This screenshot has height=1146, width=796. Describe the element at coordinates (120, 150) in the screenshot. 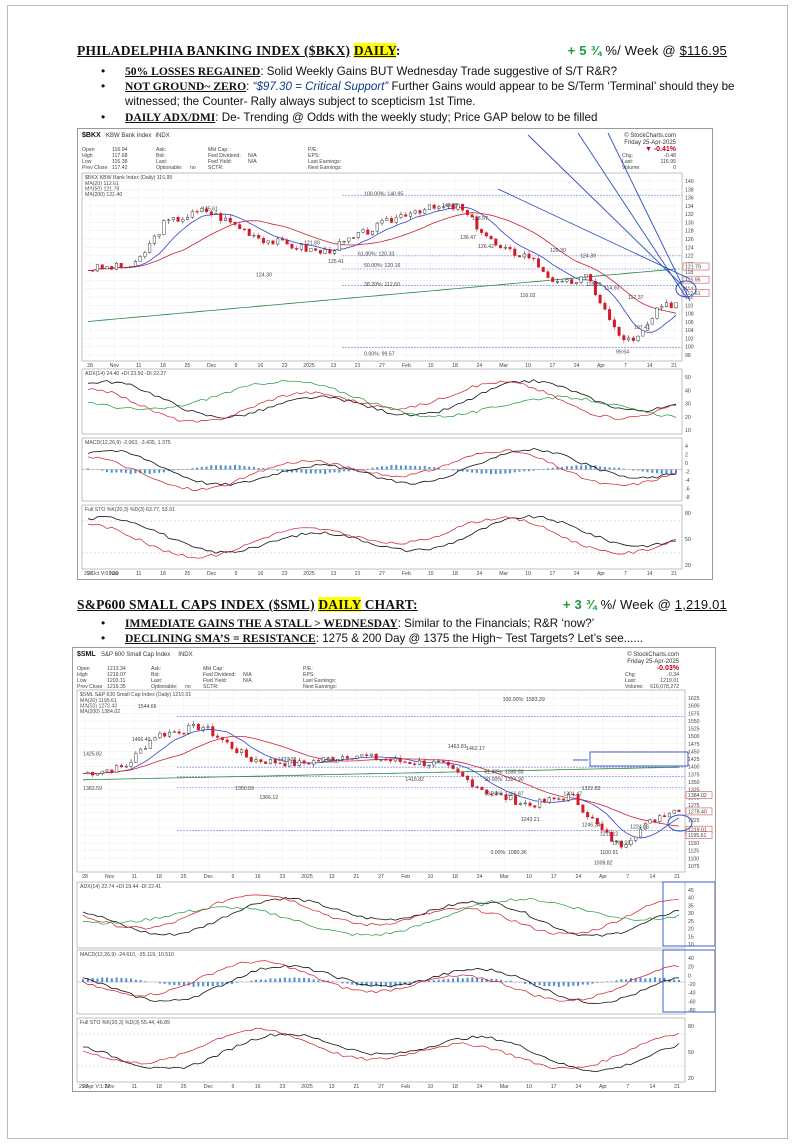

I see `header-field-value: 116.94` at that location.